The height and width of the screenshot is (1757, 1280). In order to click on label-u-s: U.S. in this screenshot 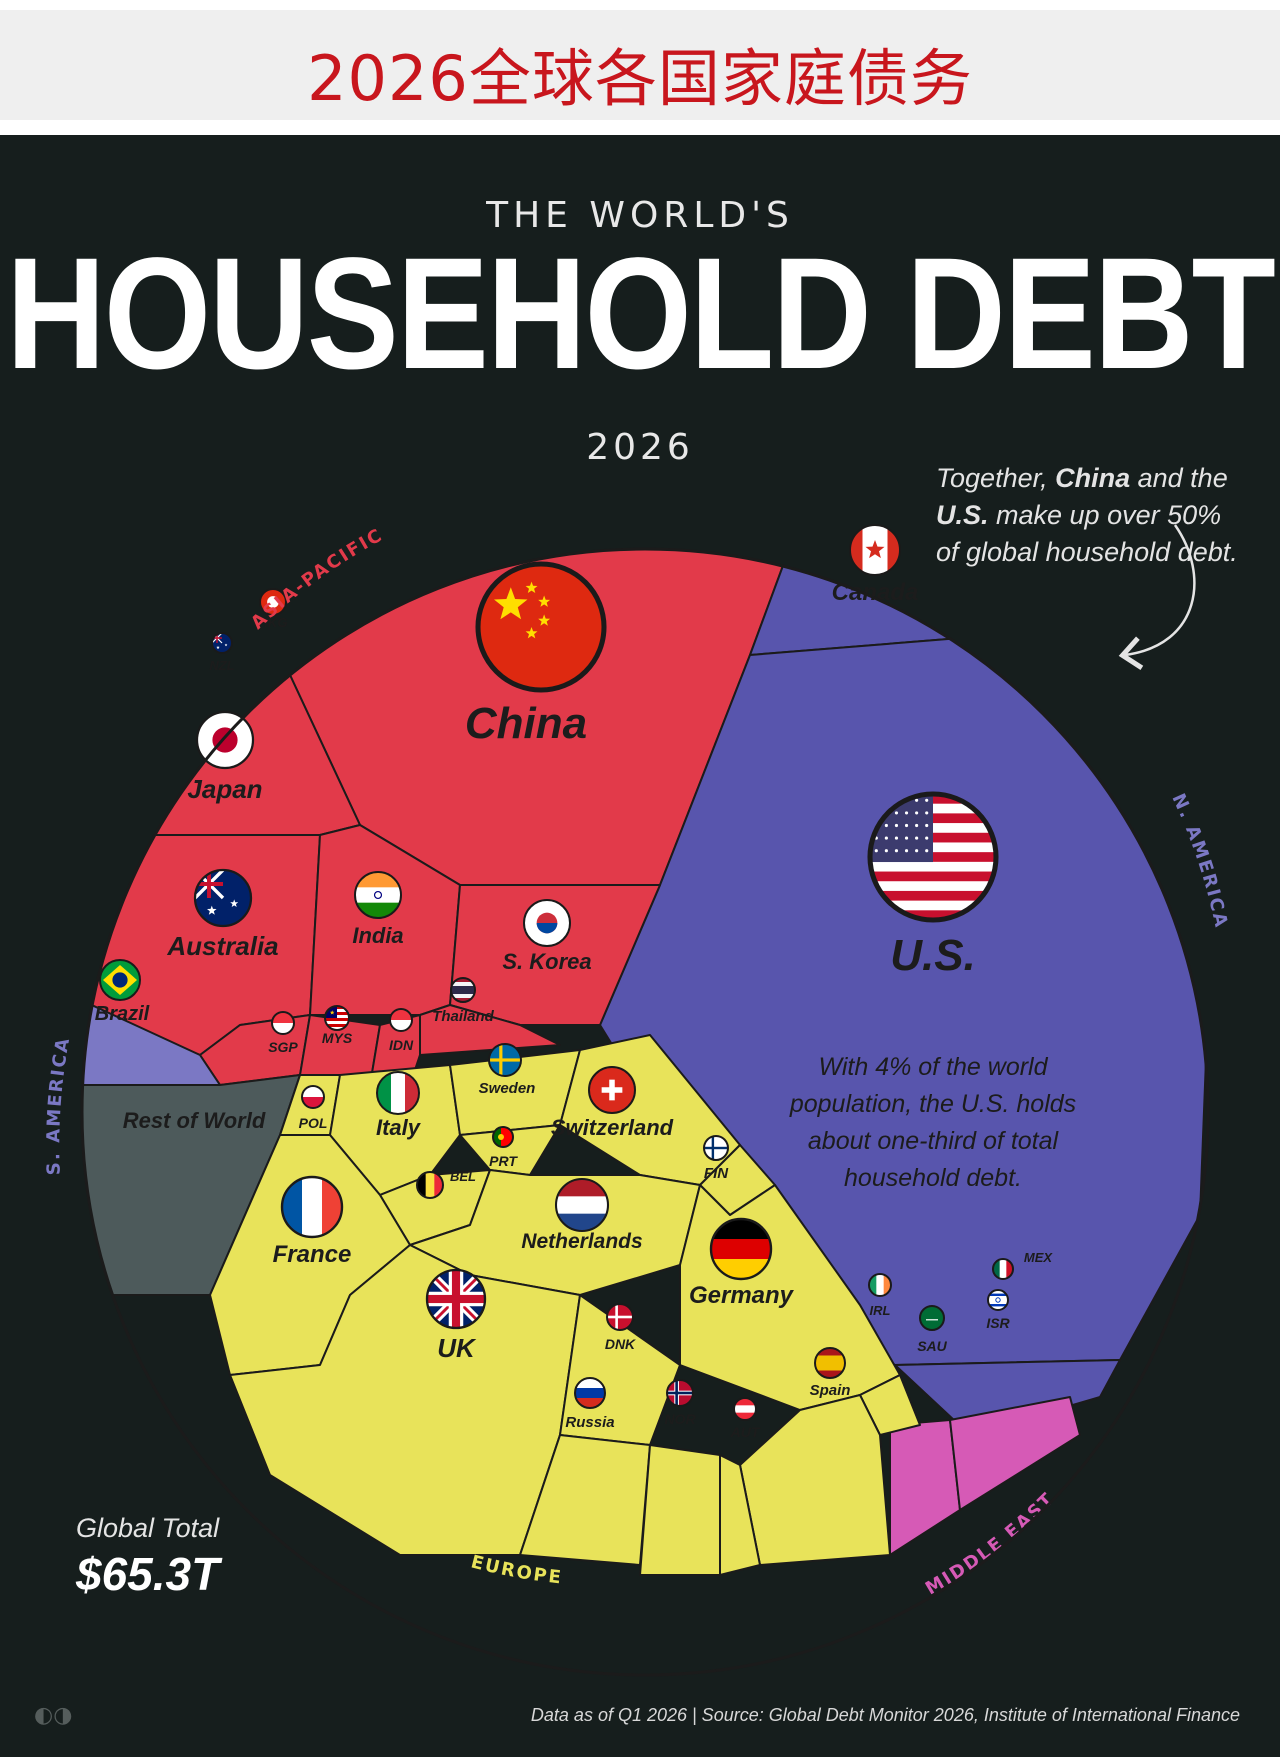, I will do `click(933, 955)`.